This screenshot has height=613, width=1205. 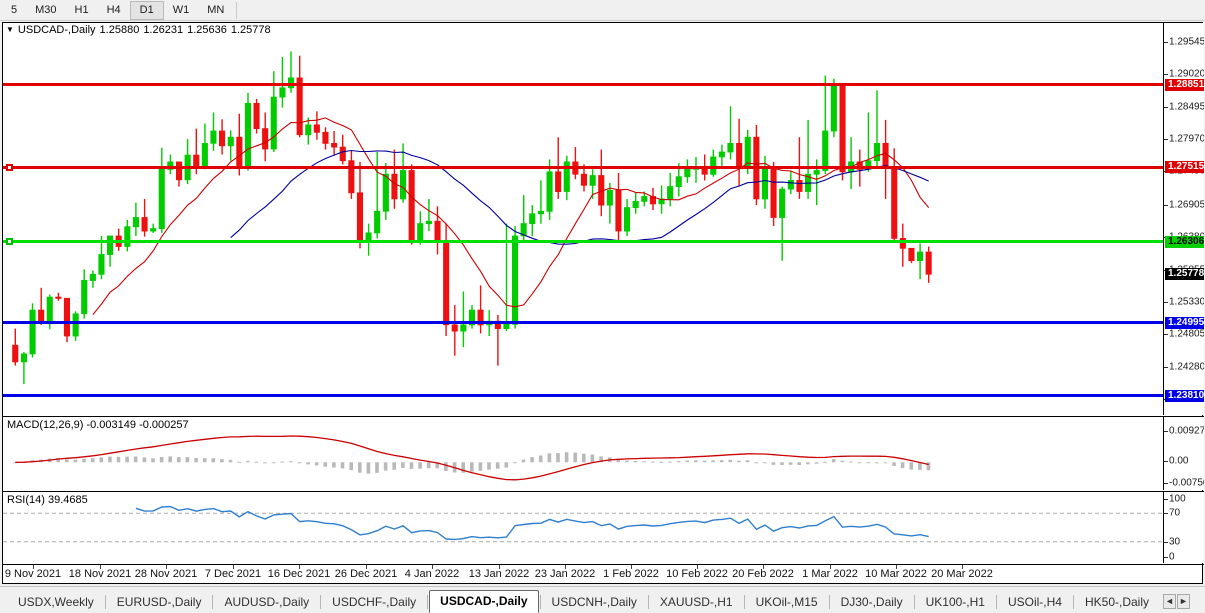 I want to click on chart-tab-usdx-weekly: USDX,Weekly, so click(x=56, y=602).